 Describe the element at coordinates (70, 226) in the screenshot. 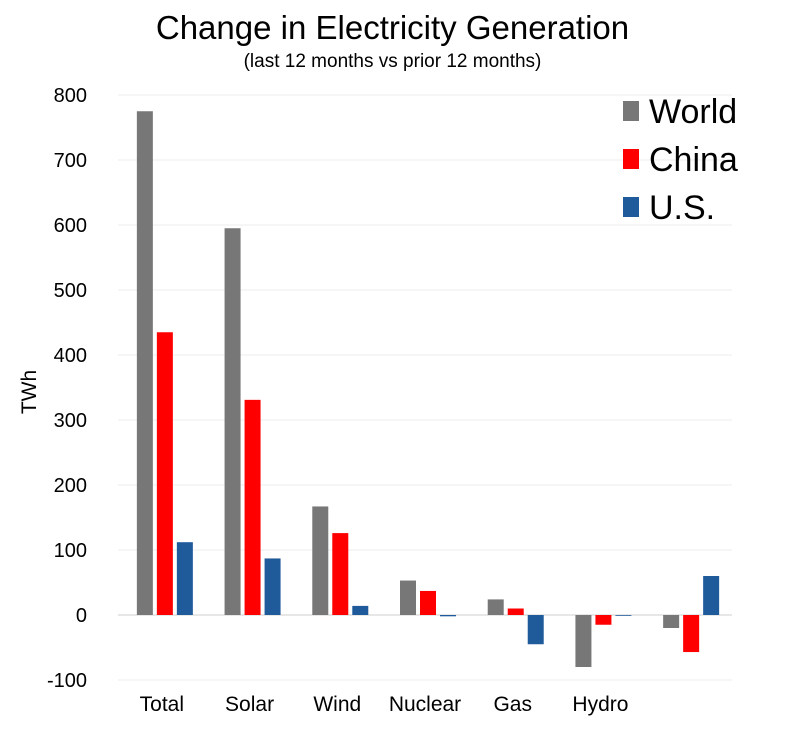

I see `y-tick-label: 600` at that location.